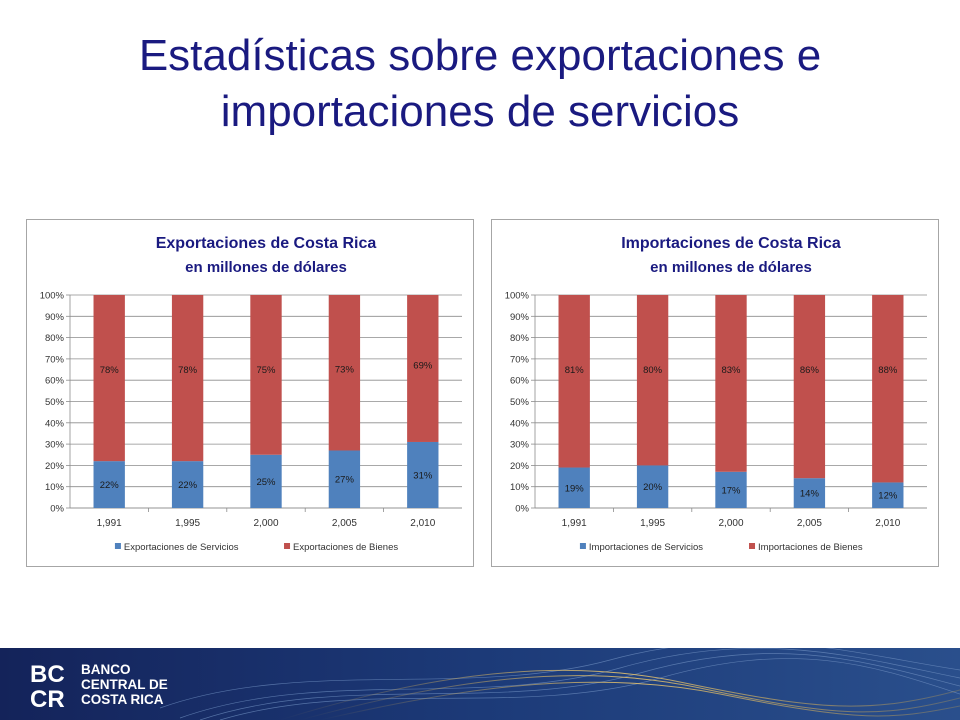  Describe the element at coordinates (47, 698) in the screenshot. I see `logo-mark-bottom: CR` at that location.